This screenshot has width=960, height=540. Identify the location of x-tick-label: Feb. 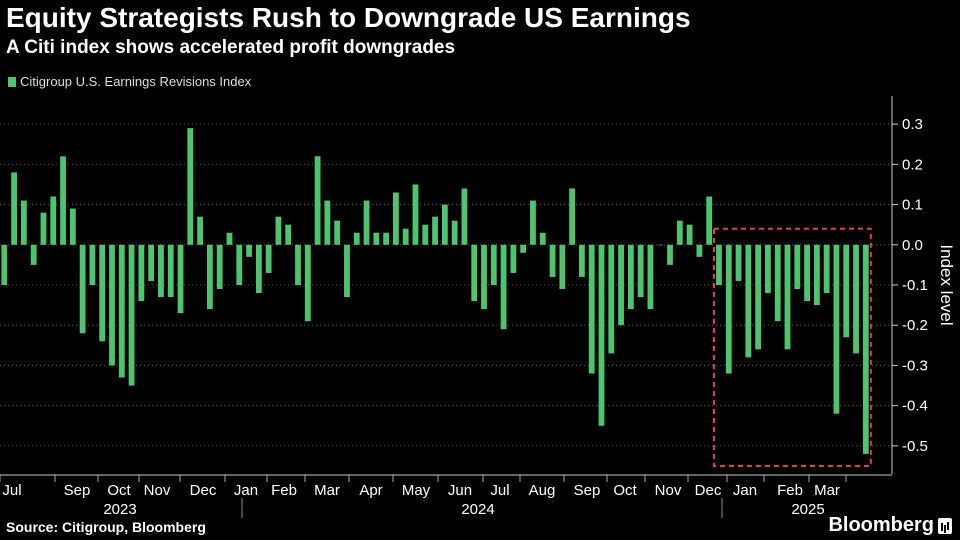
(790, 490).